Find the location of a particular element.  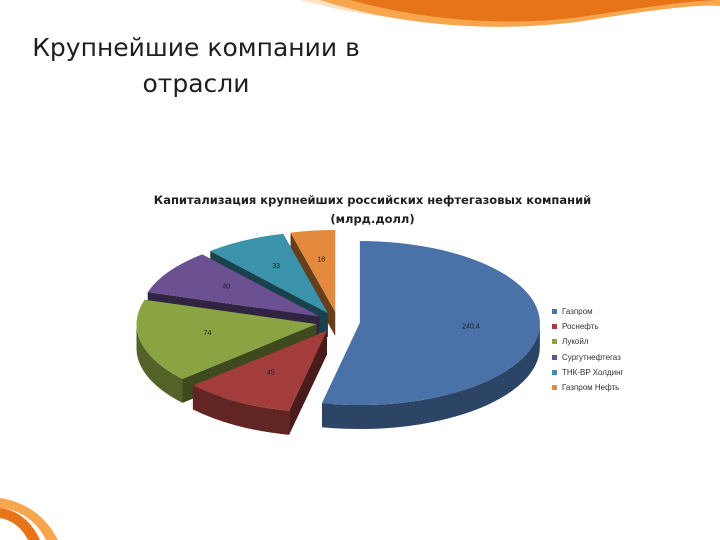

legend-item-surgutneftegaz: Сургутнефтегаз is located at coordinates (587, 357).